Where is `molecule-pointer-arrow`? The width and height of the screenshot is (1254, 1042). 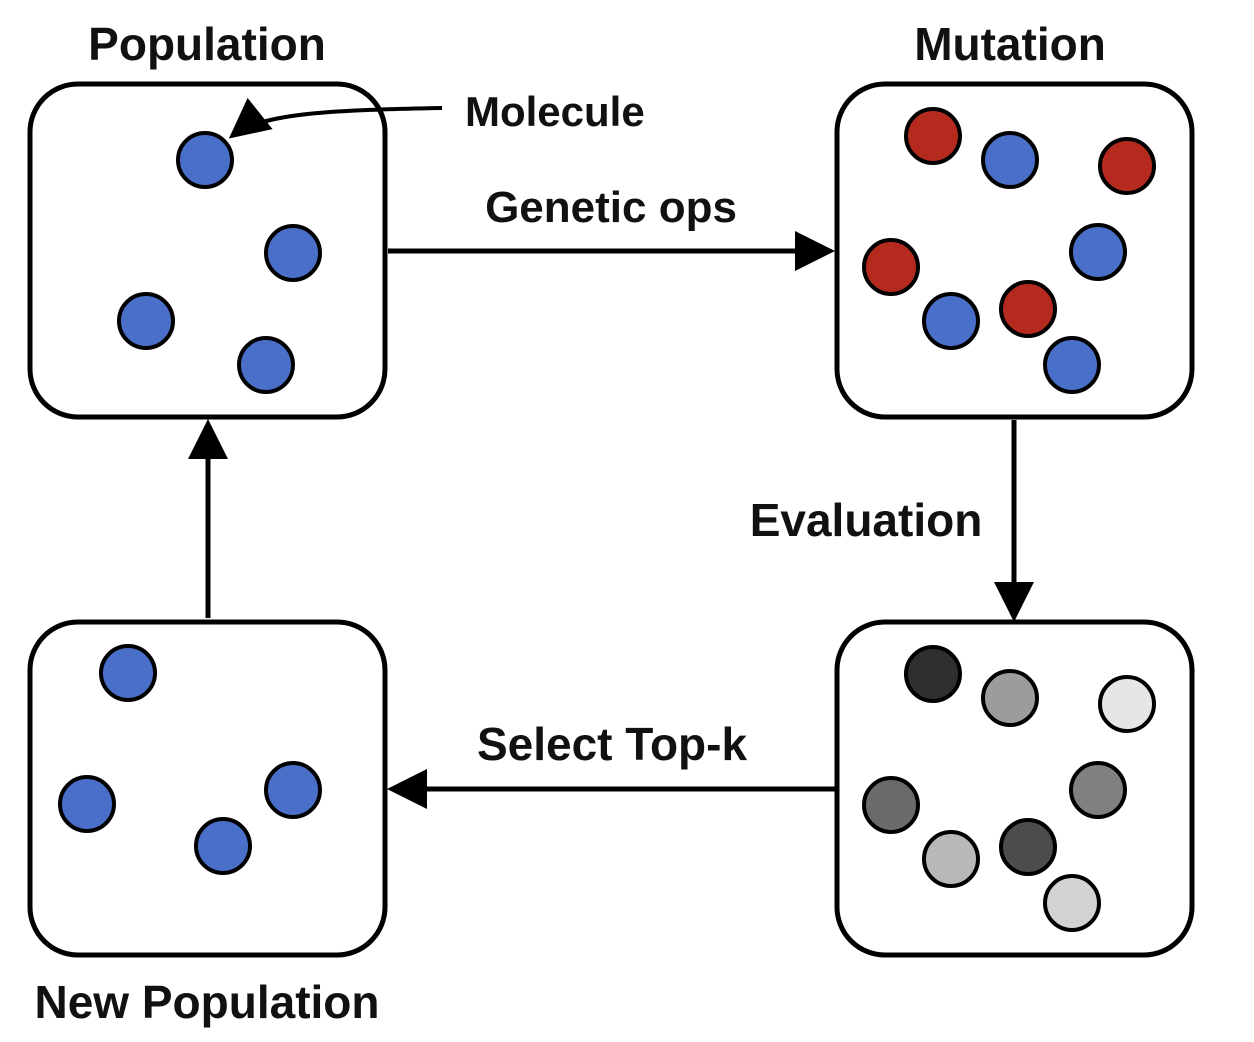
molecule-pointer-arrow is located at coordinates (335, 118).